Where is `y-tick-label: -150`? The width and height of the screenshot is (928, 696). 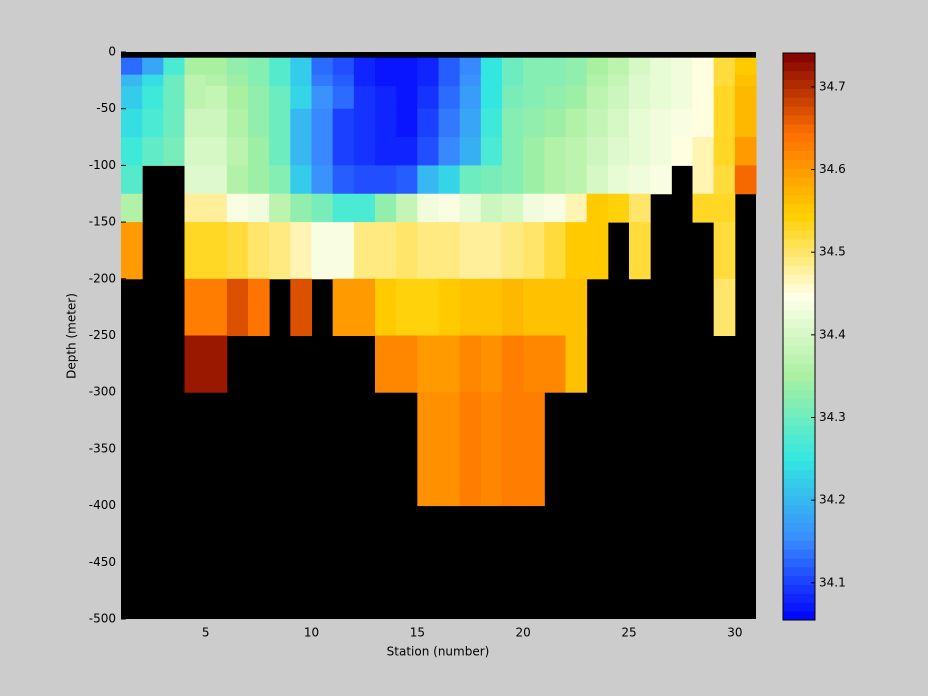
y-tick-label: -150 is located at coordinates (102, 222).